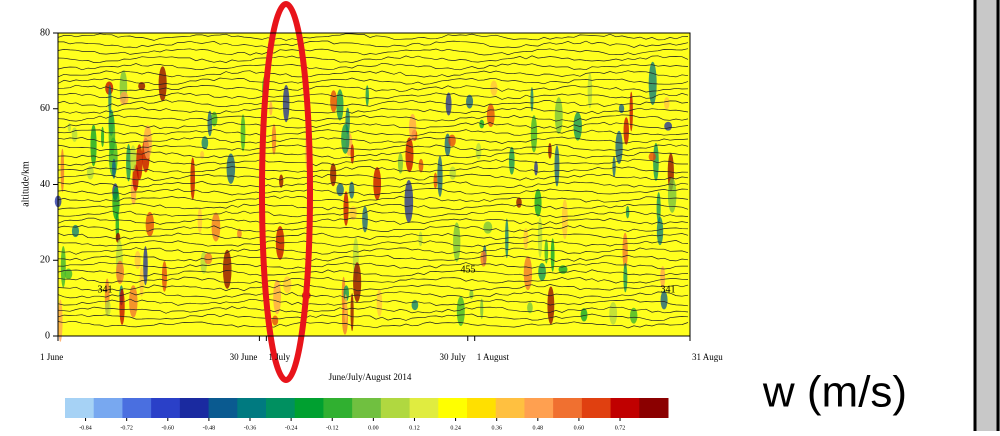 This screenshot has width=1000, height=436. What do you see at coordinates (373, 428) in the screenshot?
I see `colorbar-tick-label: 0.00` at bounding box center [373, 428].